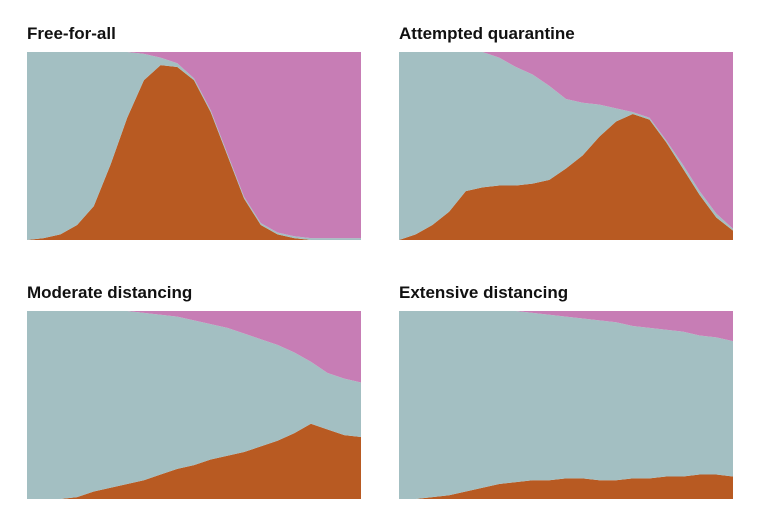  Describe the element at coordinates (483, 292) in the screenshot. I see `chart-title: Extensive distancing` at that location.